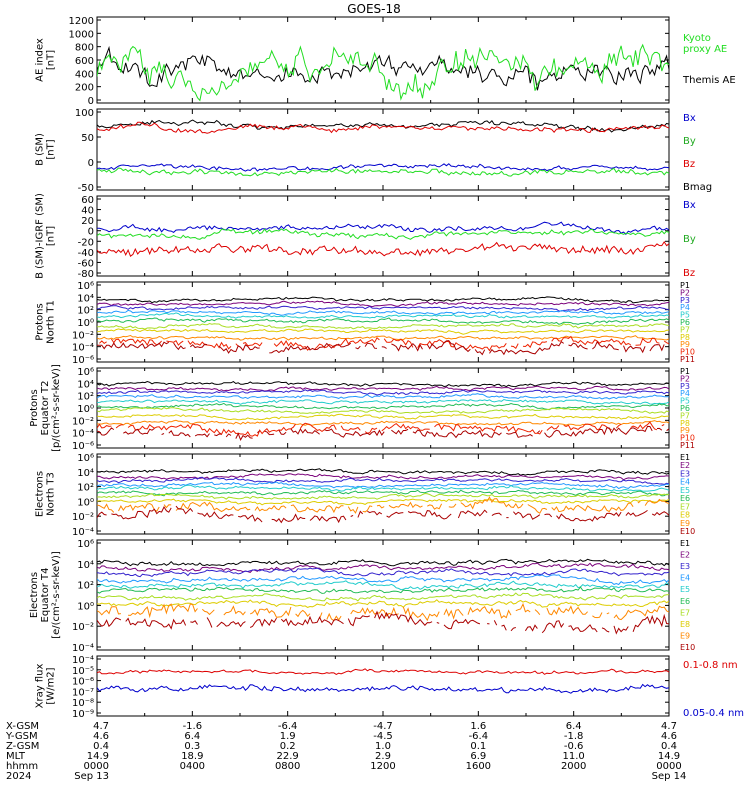  Describe the element at coordinates (384, 343) in the screenshot. I see `channel-line-p10` at that location.